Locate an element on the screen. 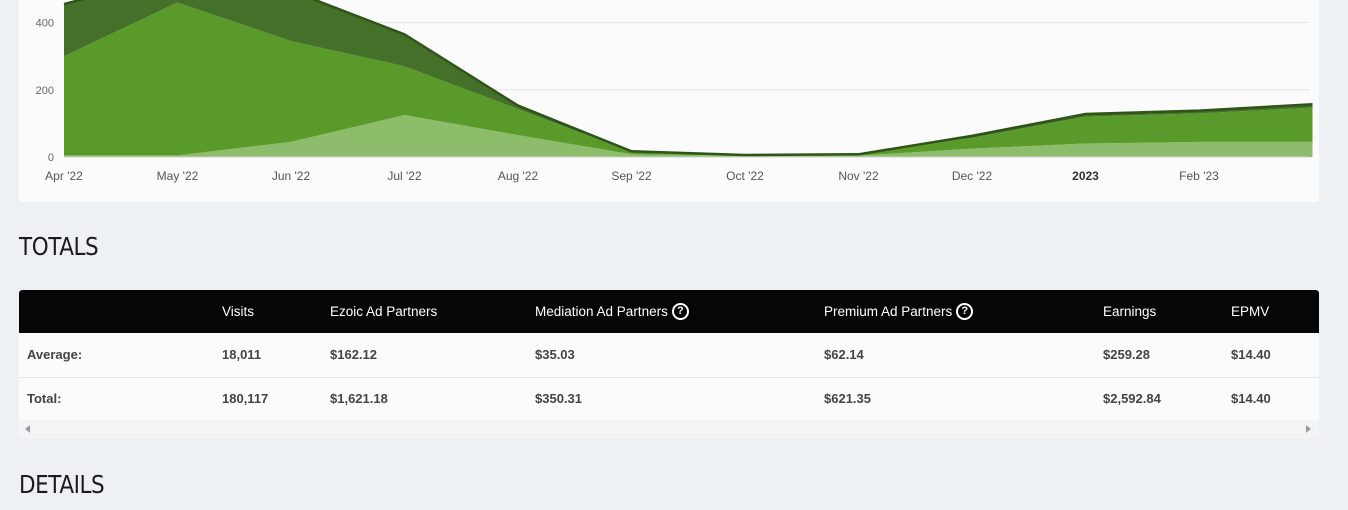  x-tick-label: Apr '22 is located at coordinates (64, 176).